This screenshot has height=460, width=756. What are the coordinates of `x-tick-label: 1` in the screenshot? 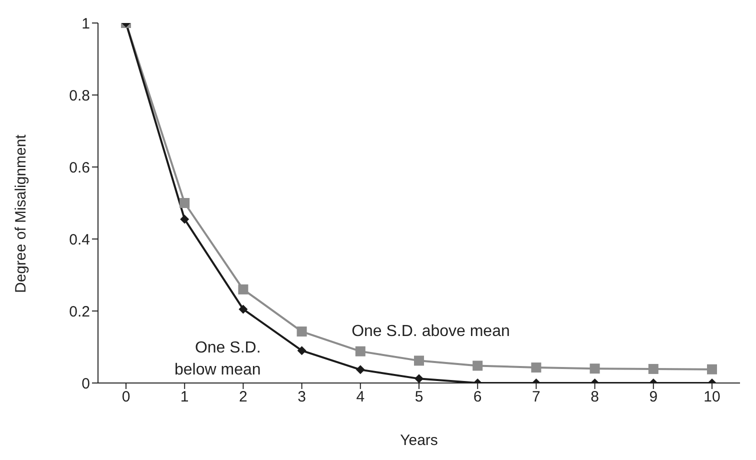 It's located at (184, 397).